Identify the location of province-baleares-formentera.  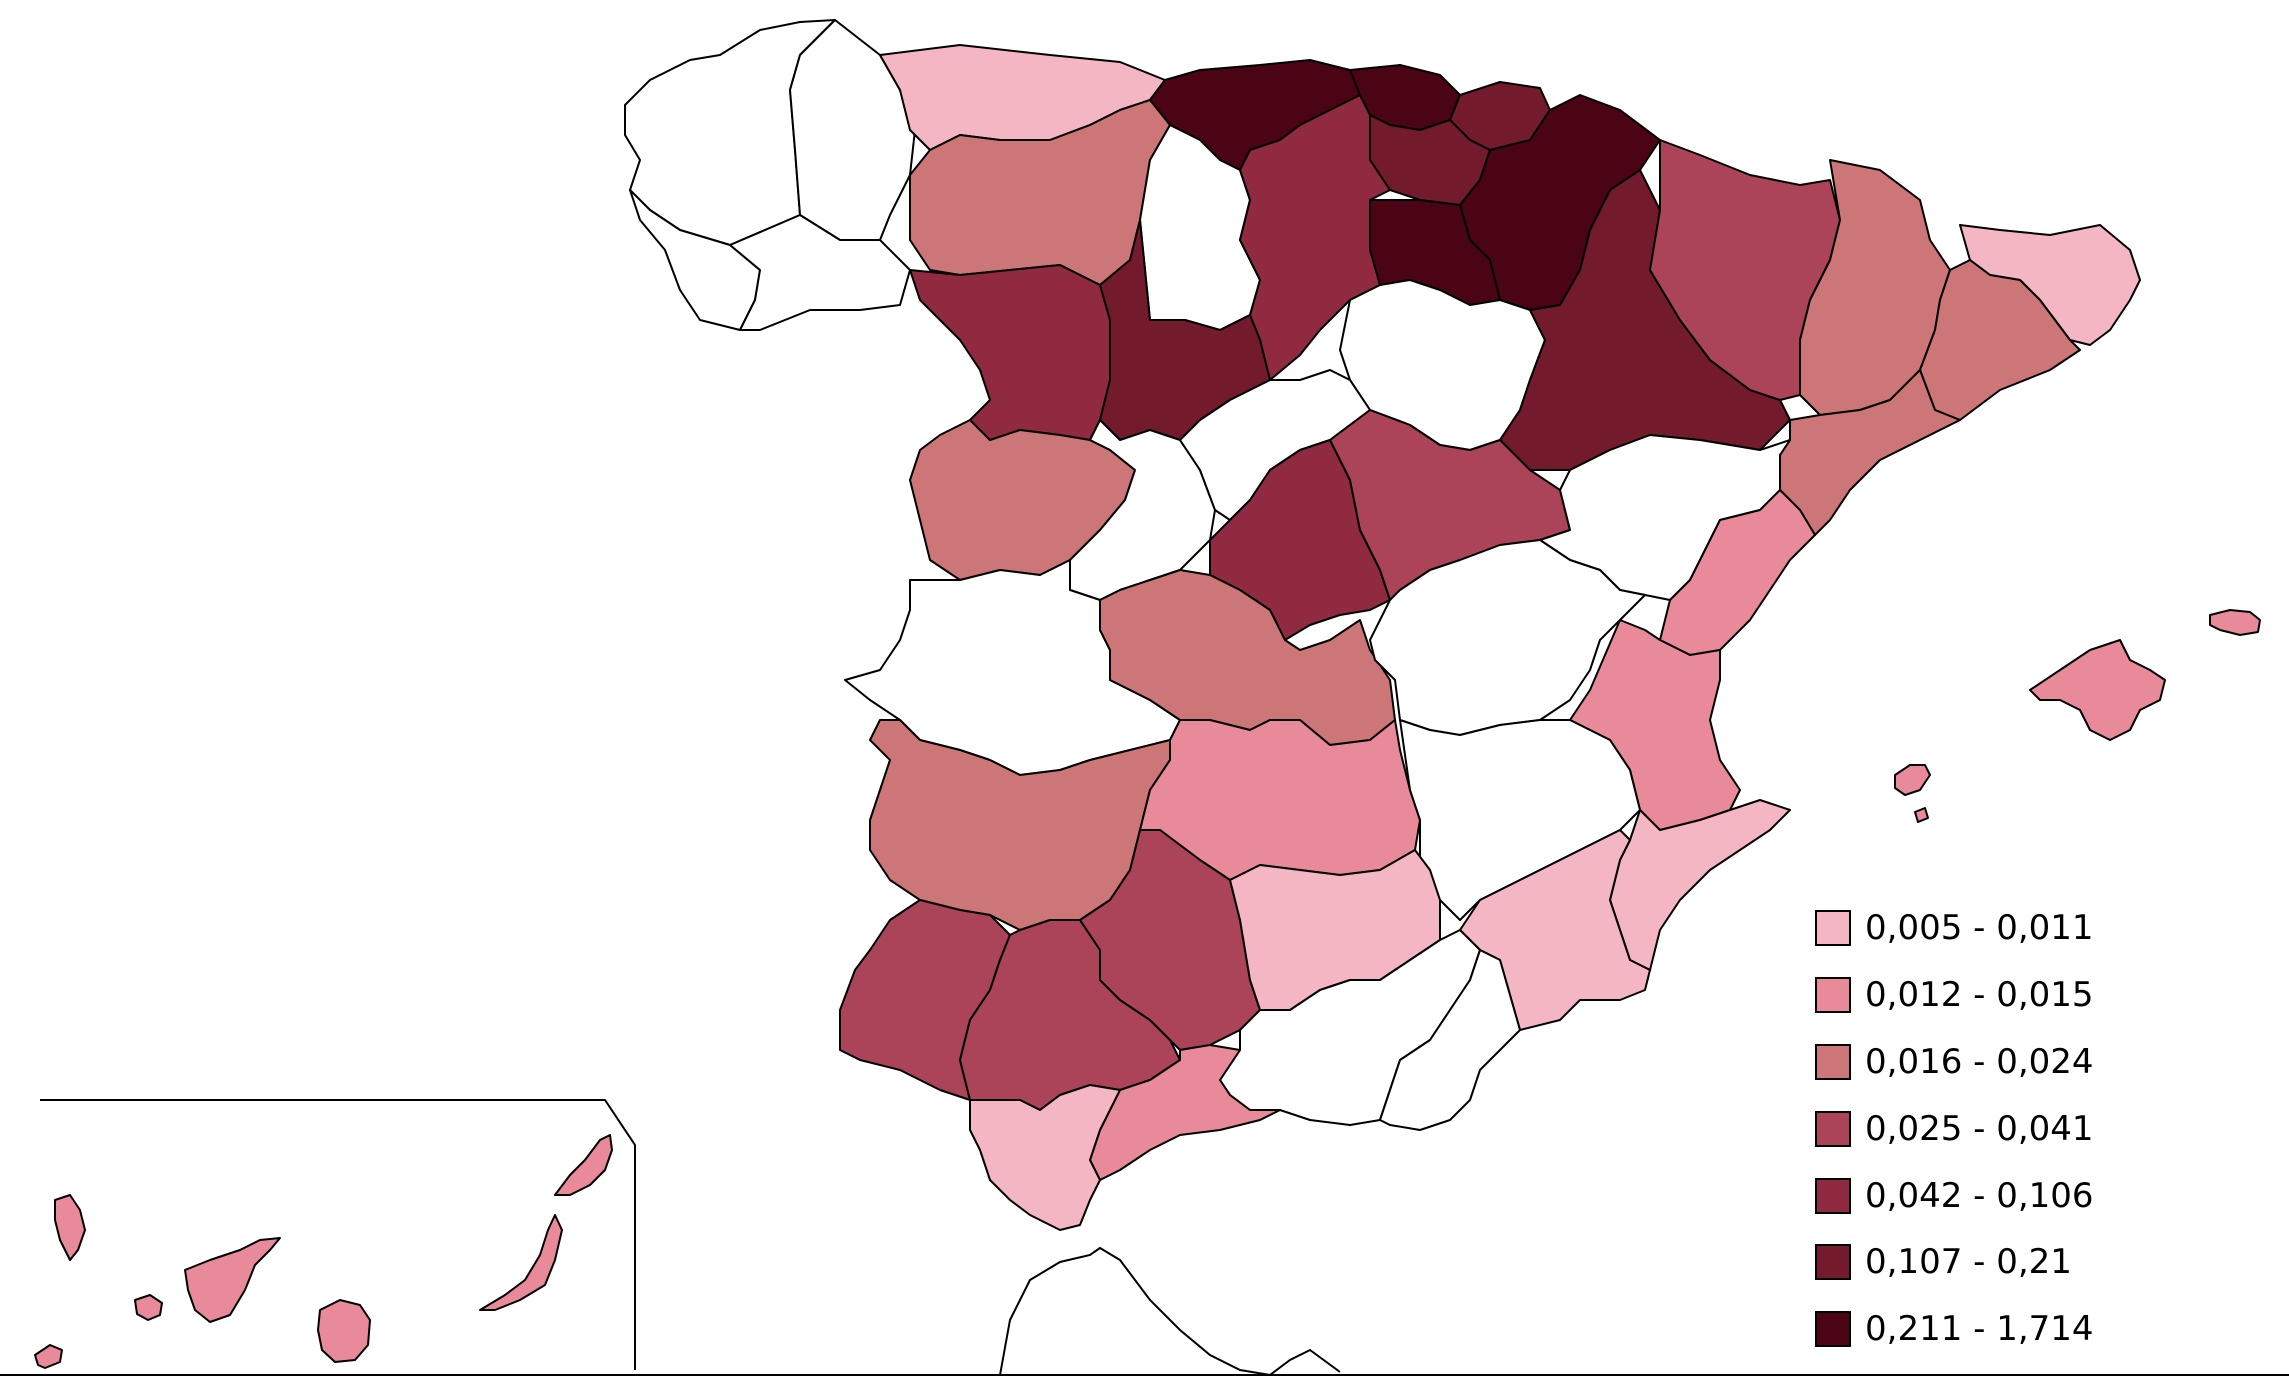
(1921, 815).